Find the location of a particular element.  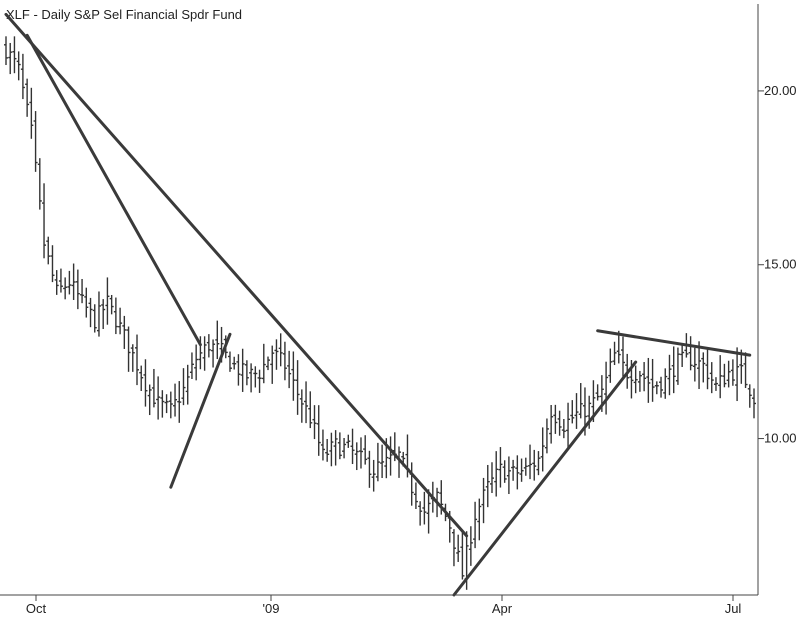

x-tick-label: Apr is located at coordinates (502, 608).